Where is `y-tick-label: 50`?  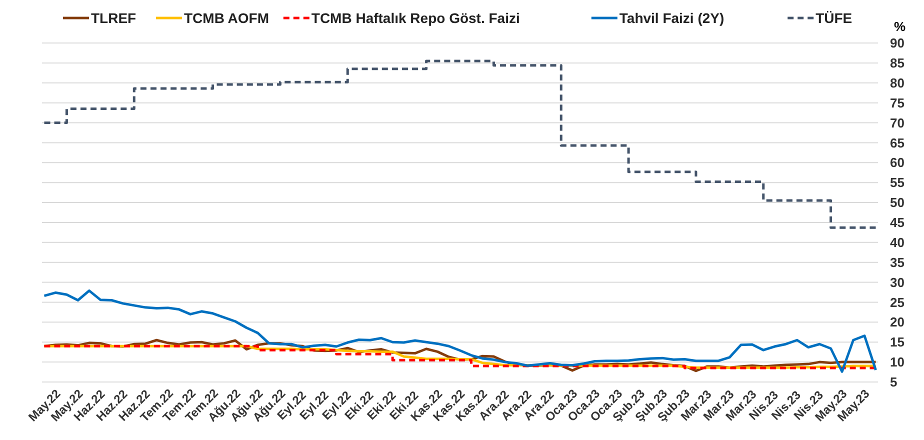 y-tick-label: 50 is located at coordinates (897, 202).